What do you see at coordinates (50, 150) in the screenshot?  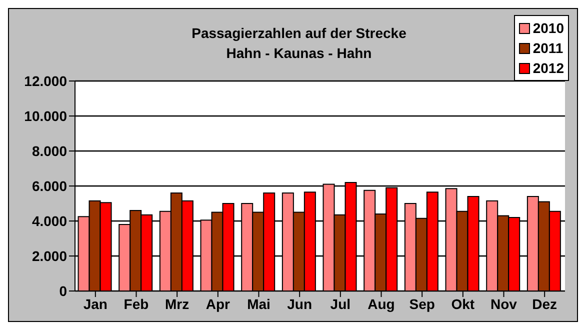 I see `y-tick-label: 8.000` at bounding box center [50, 150].